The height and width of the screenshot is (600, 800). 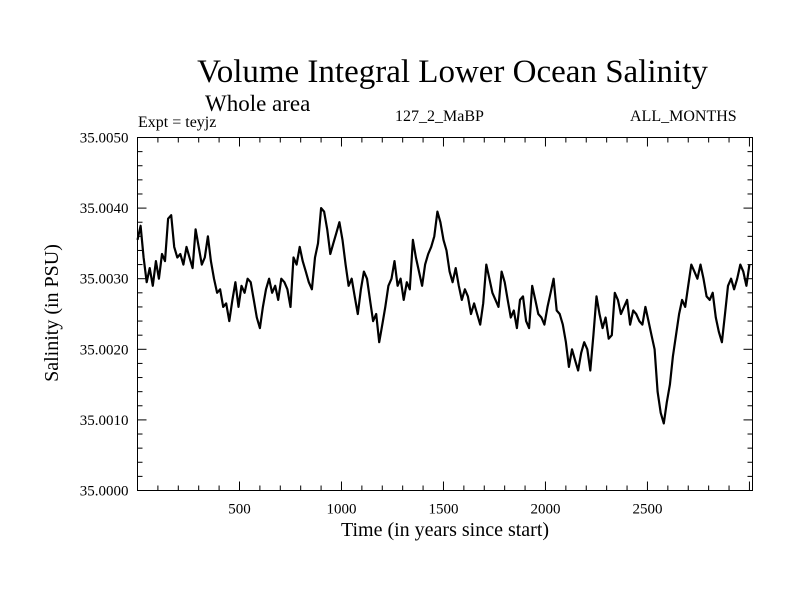 What do you see at coordinates (104, 350) in the screenshot?
I see `y-tick-label: 35.0020` at bounding box center [104, 350].